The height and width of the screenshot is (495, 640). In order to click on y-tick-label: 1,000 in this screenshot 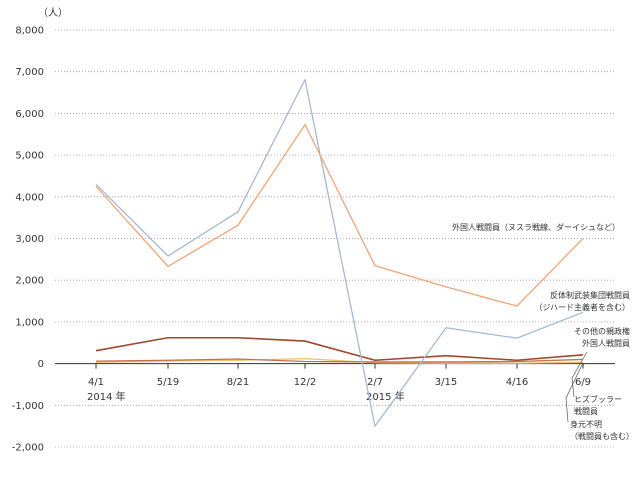, I will do `click(29, 322)`.